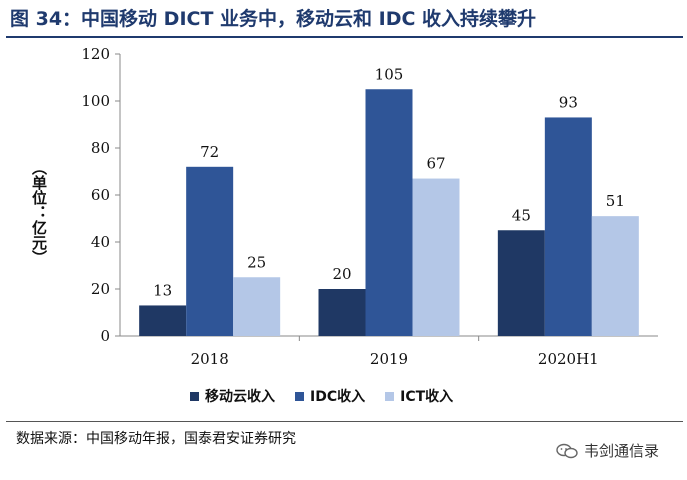 Image resolution: width=687 pixels, height=480 pixels. What do you see at coordinates (256, 262) in the screenshot?
I see `data-label: 25` at bounding box center [256, 262].